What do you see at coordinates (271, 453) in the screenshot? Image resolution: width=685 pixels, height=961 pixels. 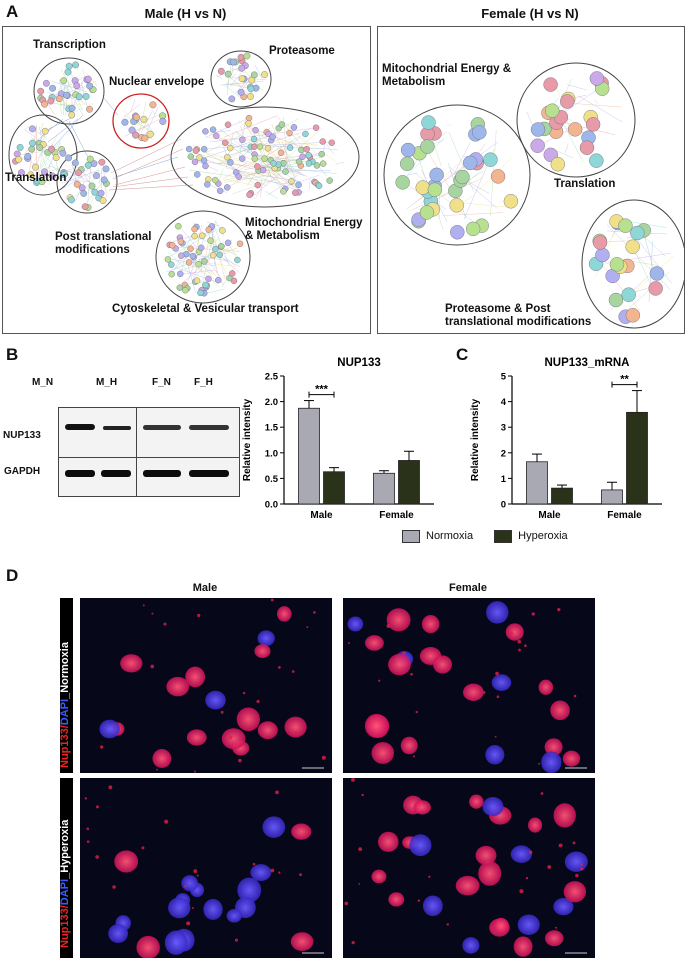 I see `protein-y-tick-label: 1.0` at bounding box center [271, 453].